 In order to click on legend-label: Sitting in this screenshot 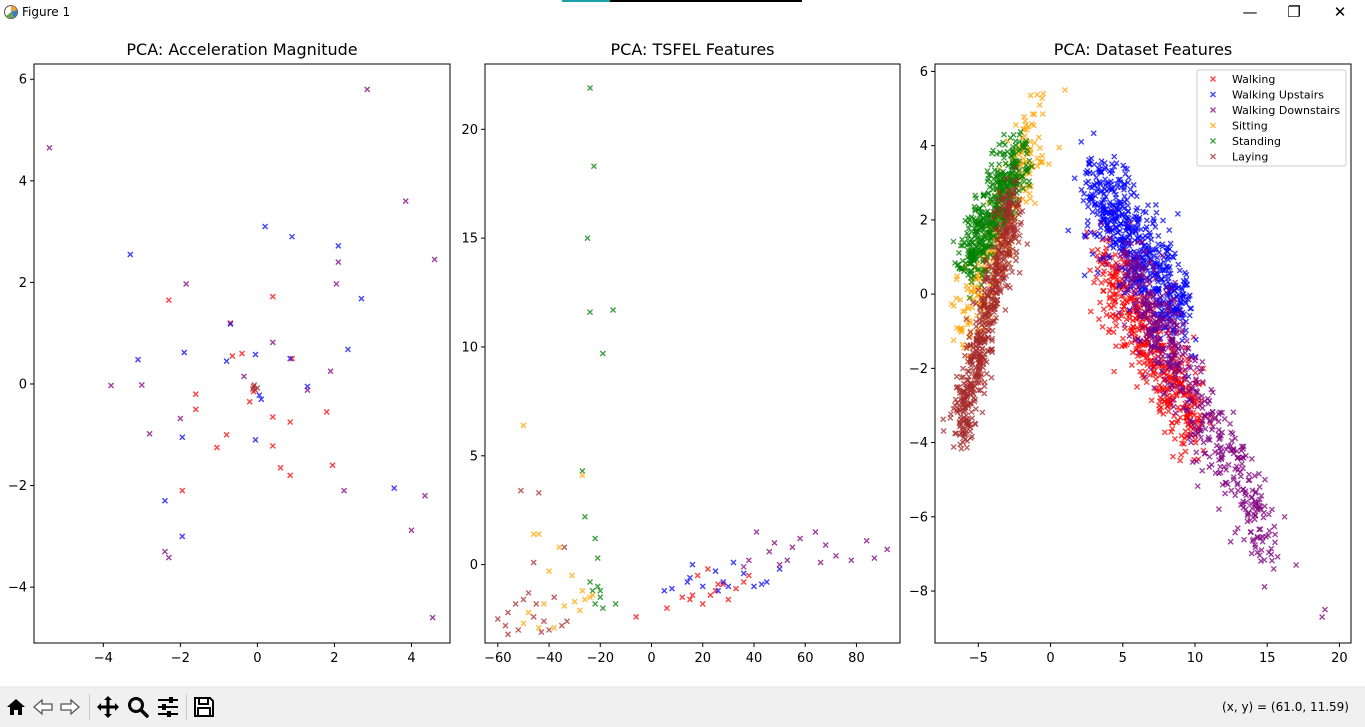, I will do `click(1250, 126)`.